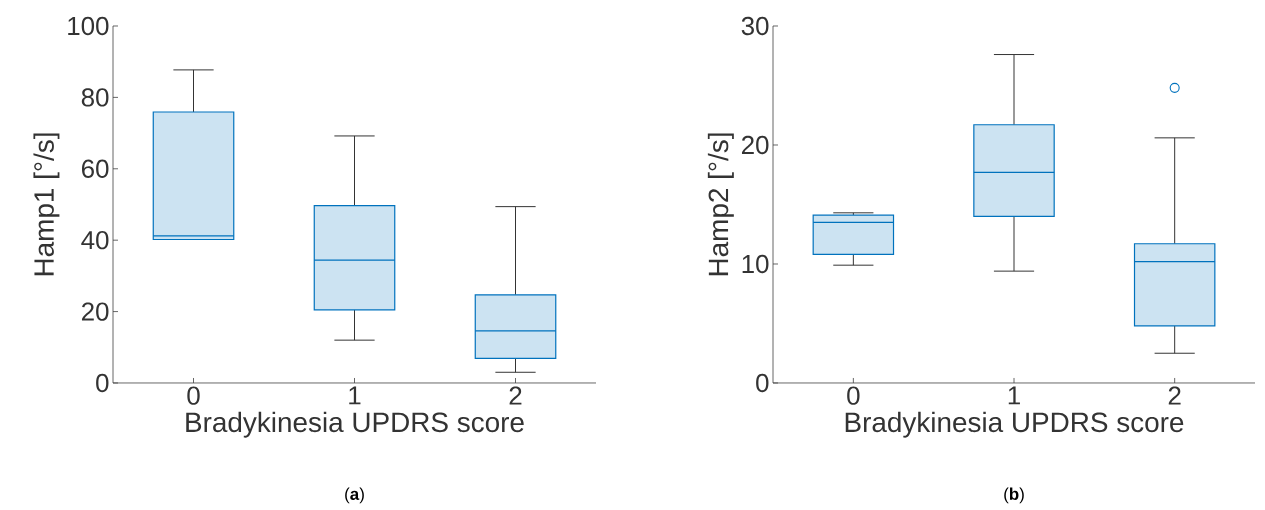  Describe the element at coordinates (95, 168) in the screenshot. I see `y-tick-label: 60` at that location.